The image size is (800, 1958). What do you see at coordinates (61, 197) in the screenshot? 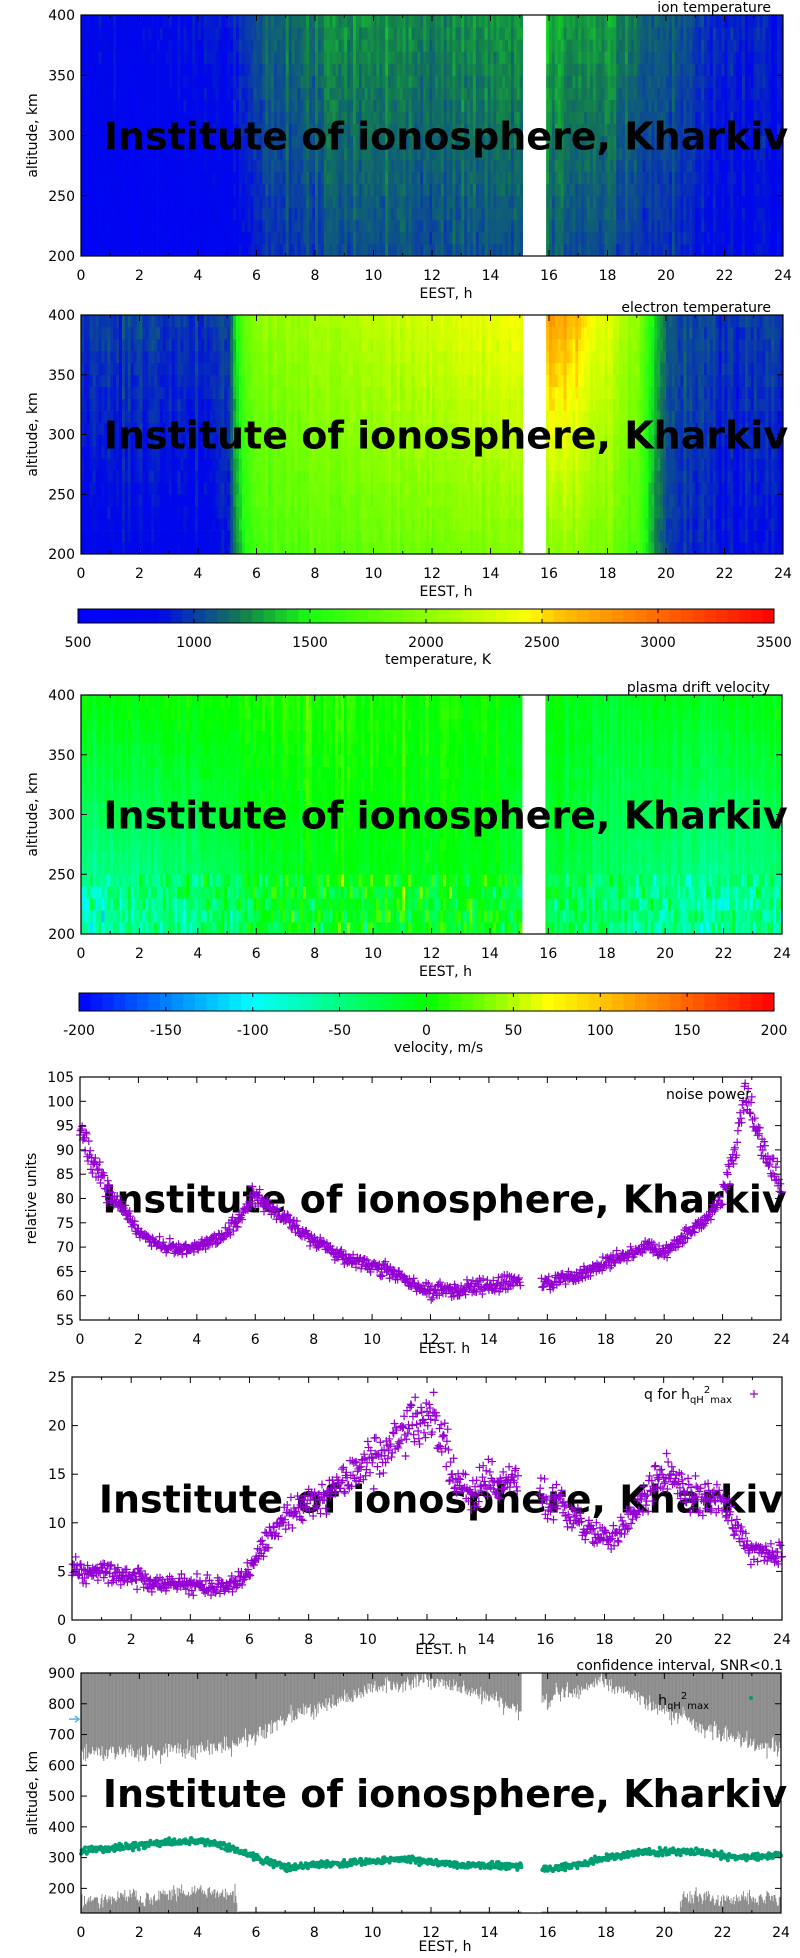
I see `y-tick-label: 250` at bounding box center [61, 197].